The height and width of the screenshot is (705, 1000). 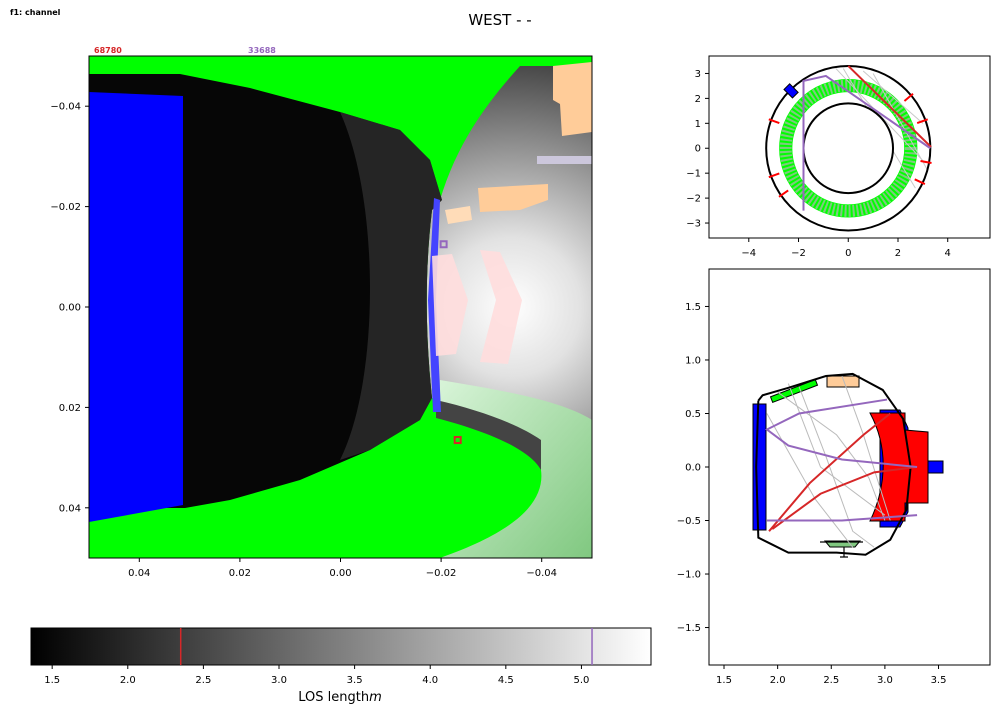 What do you see at coordinates (386, 646) in the screenshot?
I see `colorbar-markers` at bounding box center [386, 646].